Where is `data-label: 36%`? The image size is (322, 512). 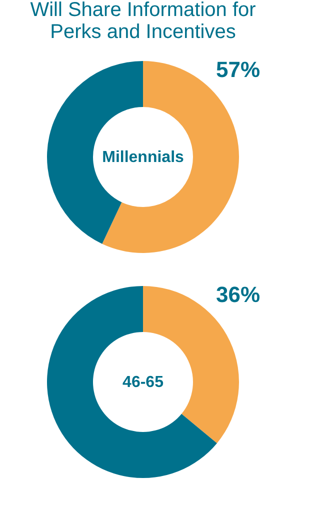 data-label: 36% is located at coordinates (238, 294).